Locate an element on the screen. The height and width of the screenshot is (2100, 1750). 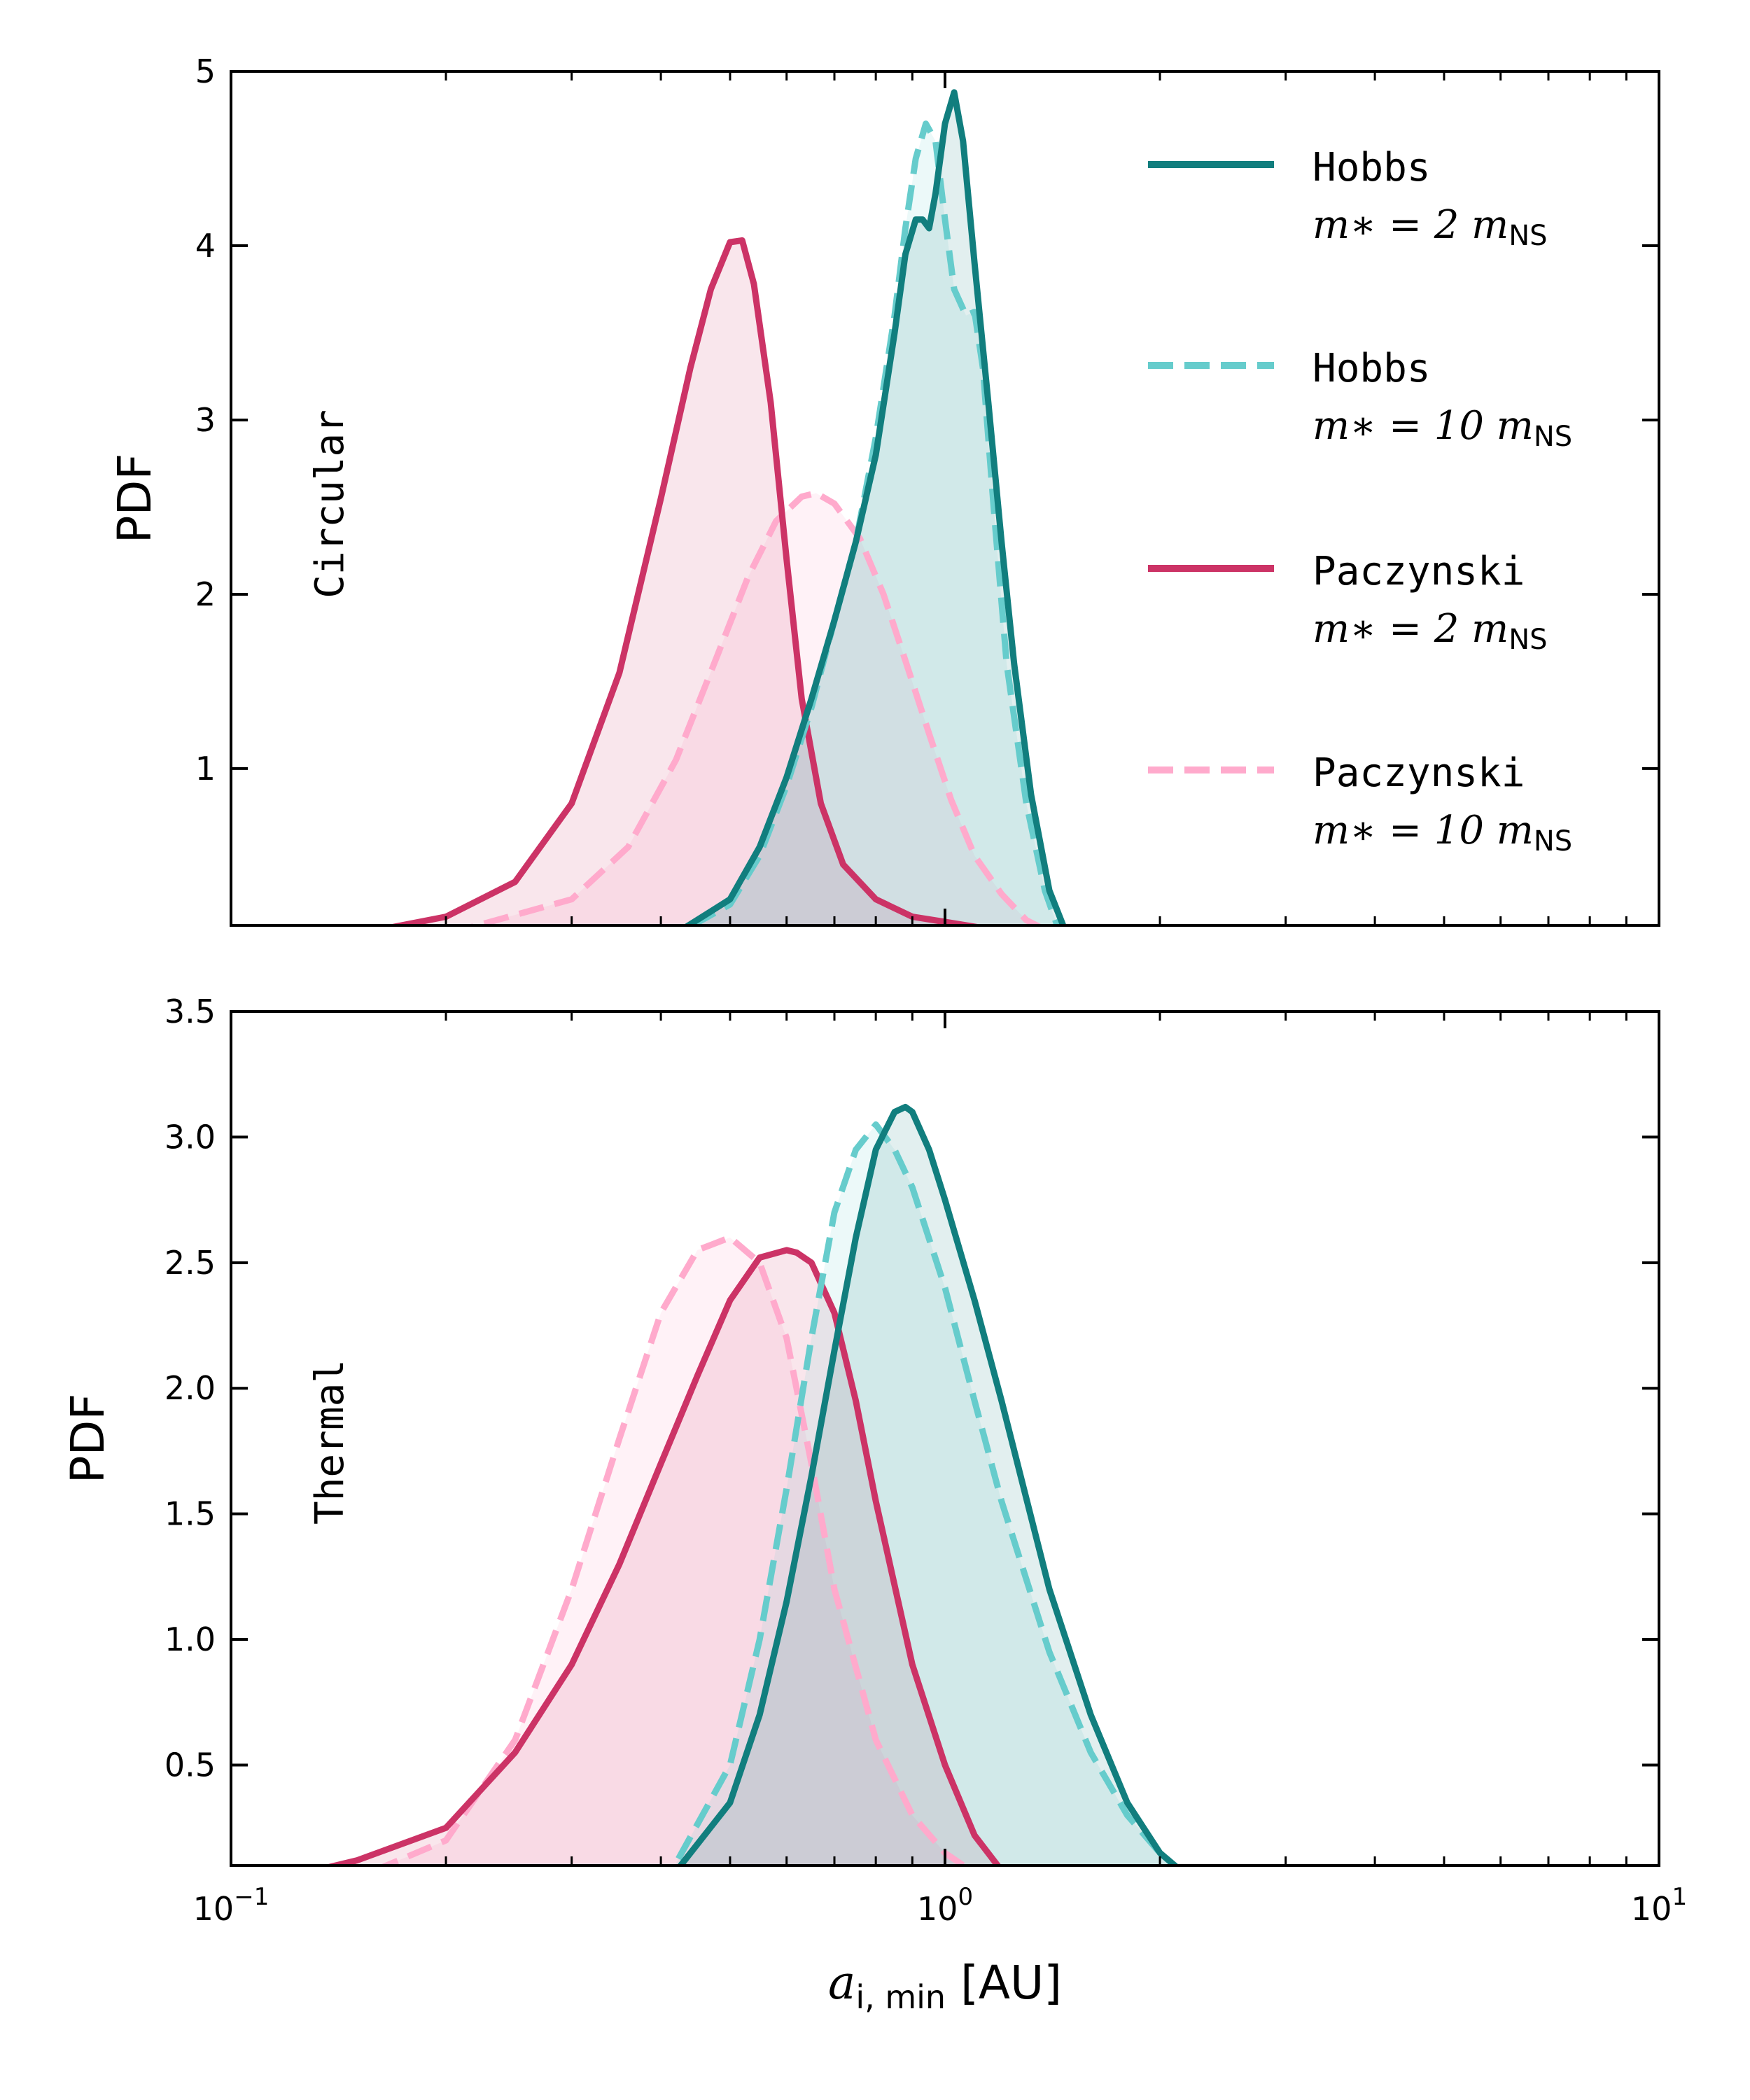
legend-name-hobbs-10: Hobbs is located at coordinates (1371, 368).